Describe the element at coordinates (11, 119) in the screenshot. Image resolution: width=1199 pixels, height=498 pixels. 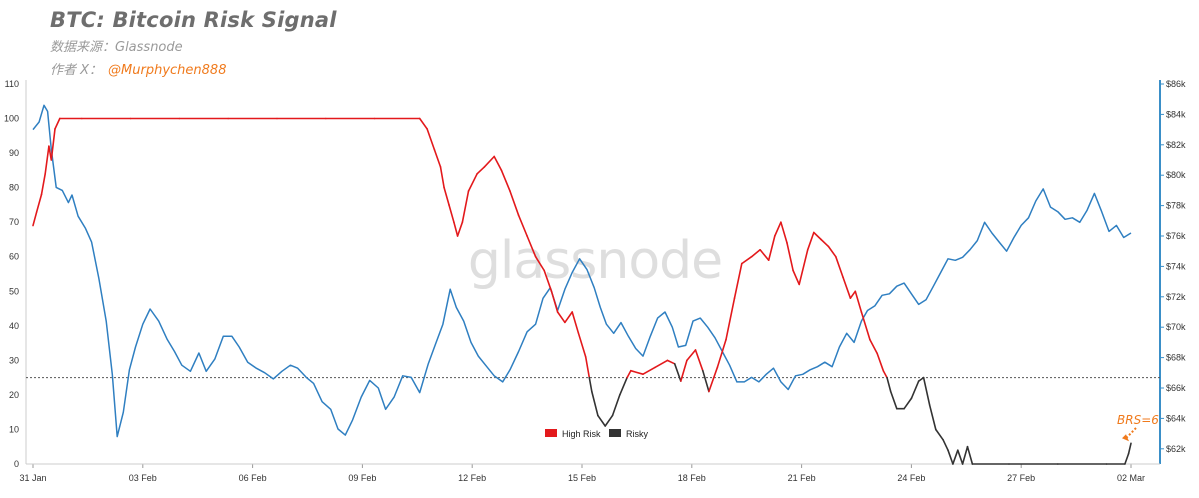
I see `y-left-tick-label: 100` at that location.